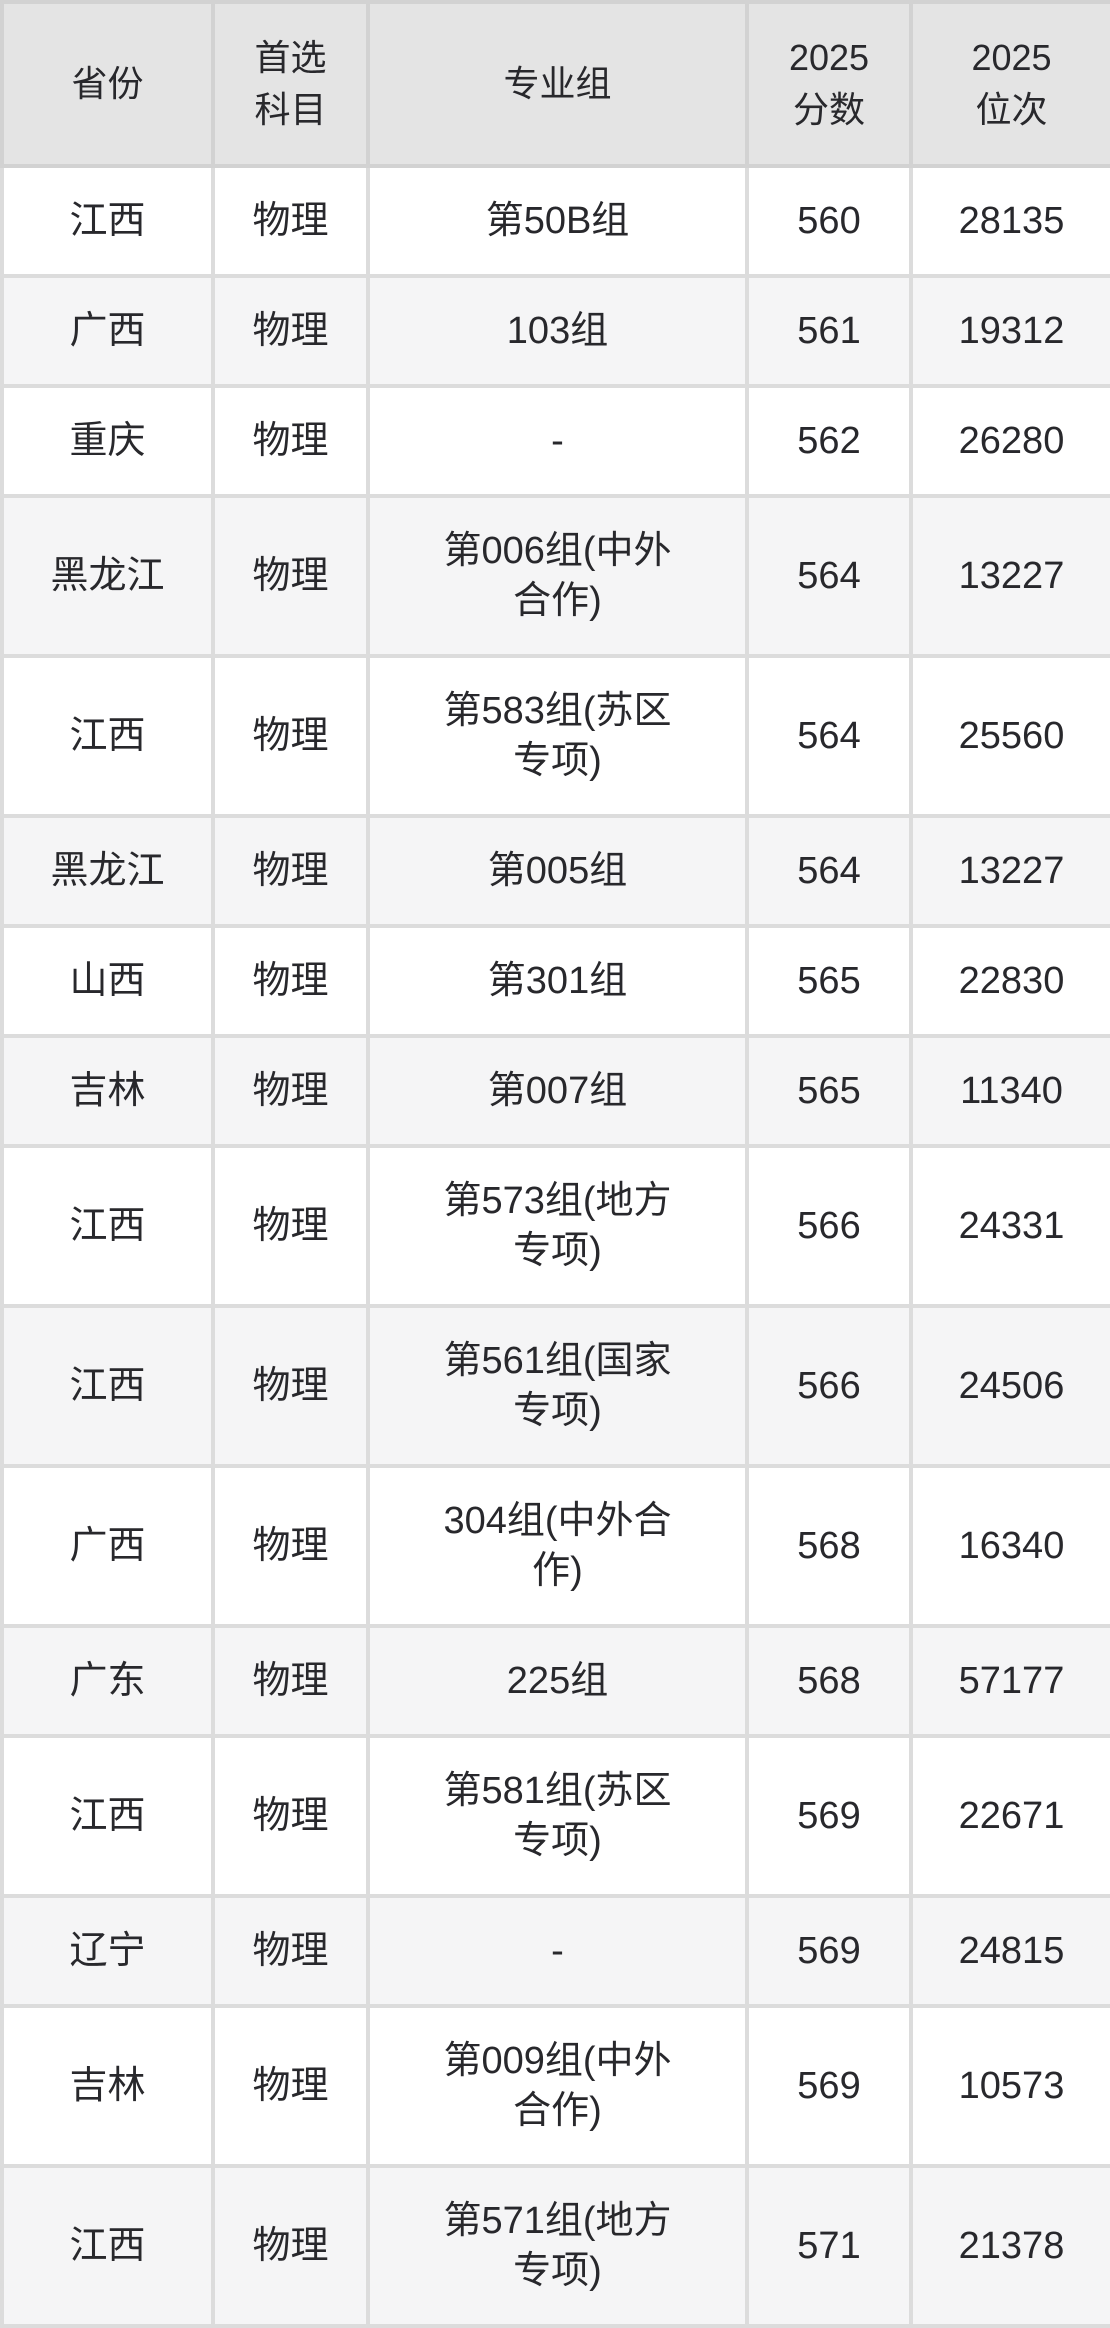 The height and width of the screenshot is (2328, 1110). Describe the element at coordinates (557, 981) in the screenshot. I see `cell-group: 第301组` at that location.